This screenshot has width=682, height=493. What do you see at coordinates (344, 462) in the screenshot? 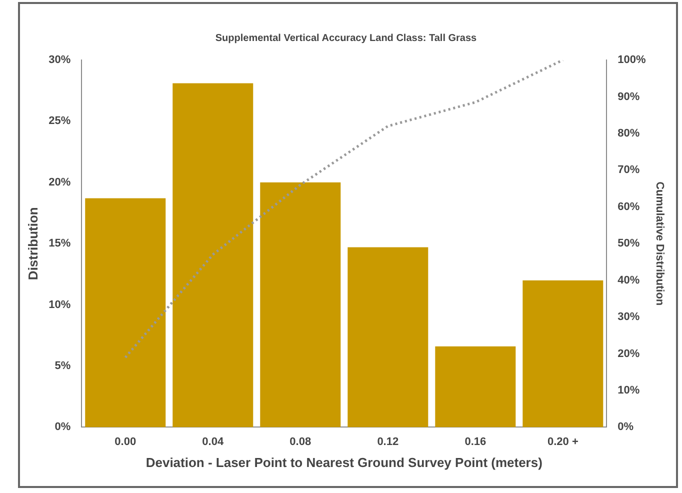
I see `x-axis-title: Deviation - Laser Point to Nearest Ground Survey Point (meters)` at bounding box center [344, 462].